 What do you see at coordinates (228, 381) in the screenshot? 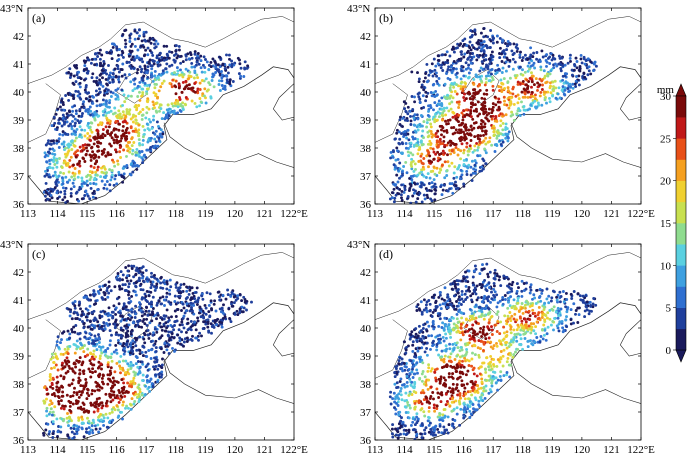
I see `coastline-south` at bounding box center [228, 381].